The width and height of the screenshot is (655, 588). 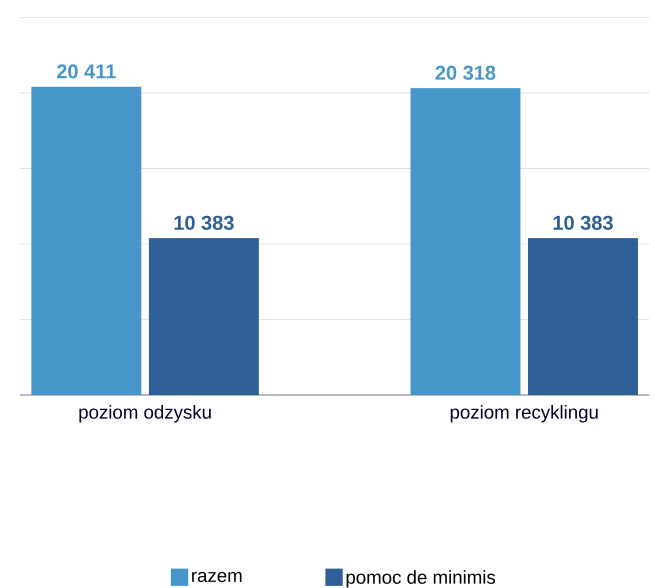 What do you see at coordinates (145, 413) in the screenshot?
I see `x-tick-label: poziom odzysku` at bounding box center [145, 413].